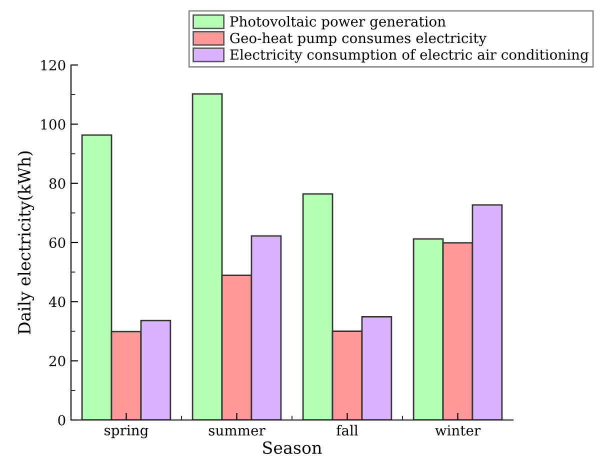 The width and height of the screenshot is (612, 474). What do you see at coordinates (292, 447) in the screenshot?
I see `x-axis-title: Season` at bounding box center [292, 447].